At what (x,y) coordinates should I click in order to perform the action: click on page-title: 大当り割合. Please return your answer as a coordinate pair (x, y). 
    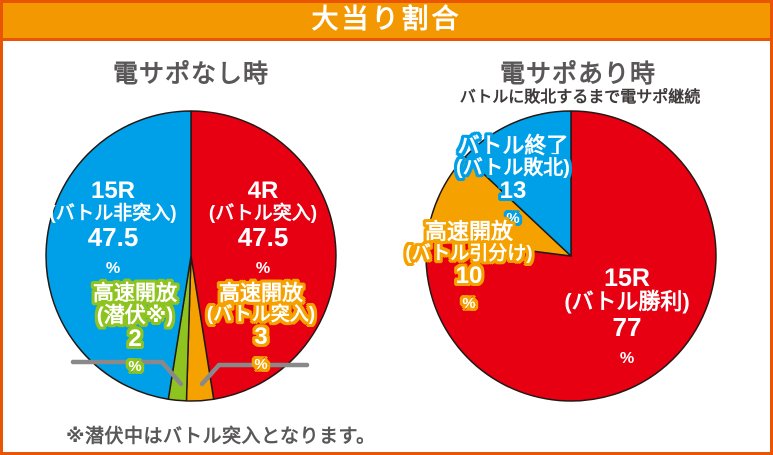
    Looking at the image, I should click on (386, 19).